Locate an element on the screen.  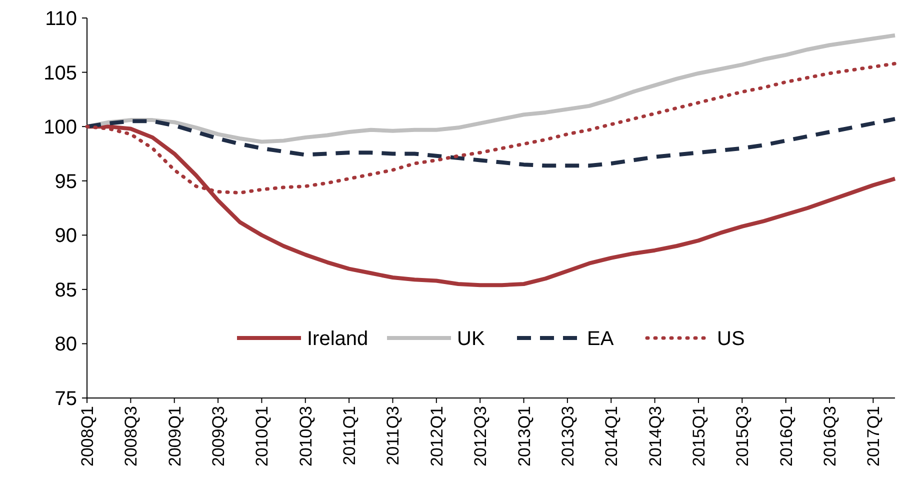
y-tick-label: 105 is located at coordinates (60, 73).